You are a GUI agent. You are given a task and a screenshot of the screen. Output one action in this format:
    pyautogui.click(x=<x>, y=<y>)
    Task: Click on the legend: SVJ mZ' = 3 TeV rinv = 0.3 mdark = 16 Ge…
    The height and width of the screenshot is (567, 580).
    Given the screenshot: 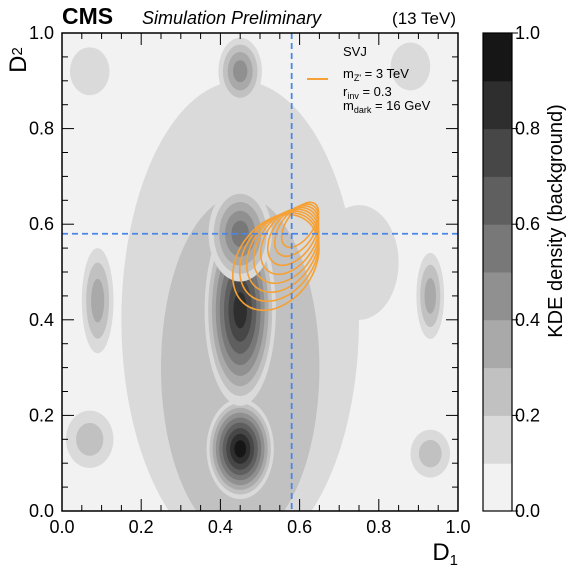 What is the action you would take?
    pyautogui.click(x=369, y=79)
    